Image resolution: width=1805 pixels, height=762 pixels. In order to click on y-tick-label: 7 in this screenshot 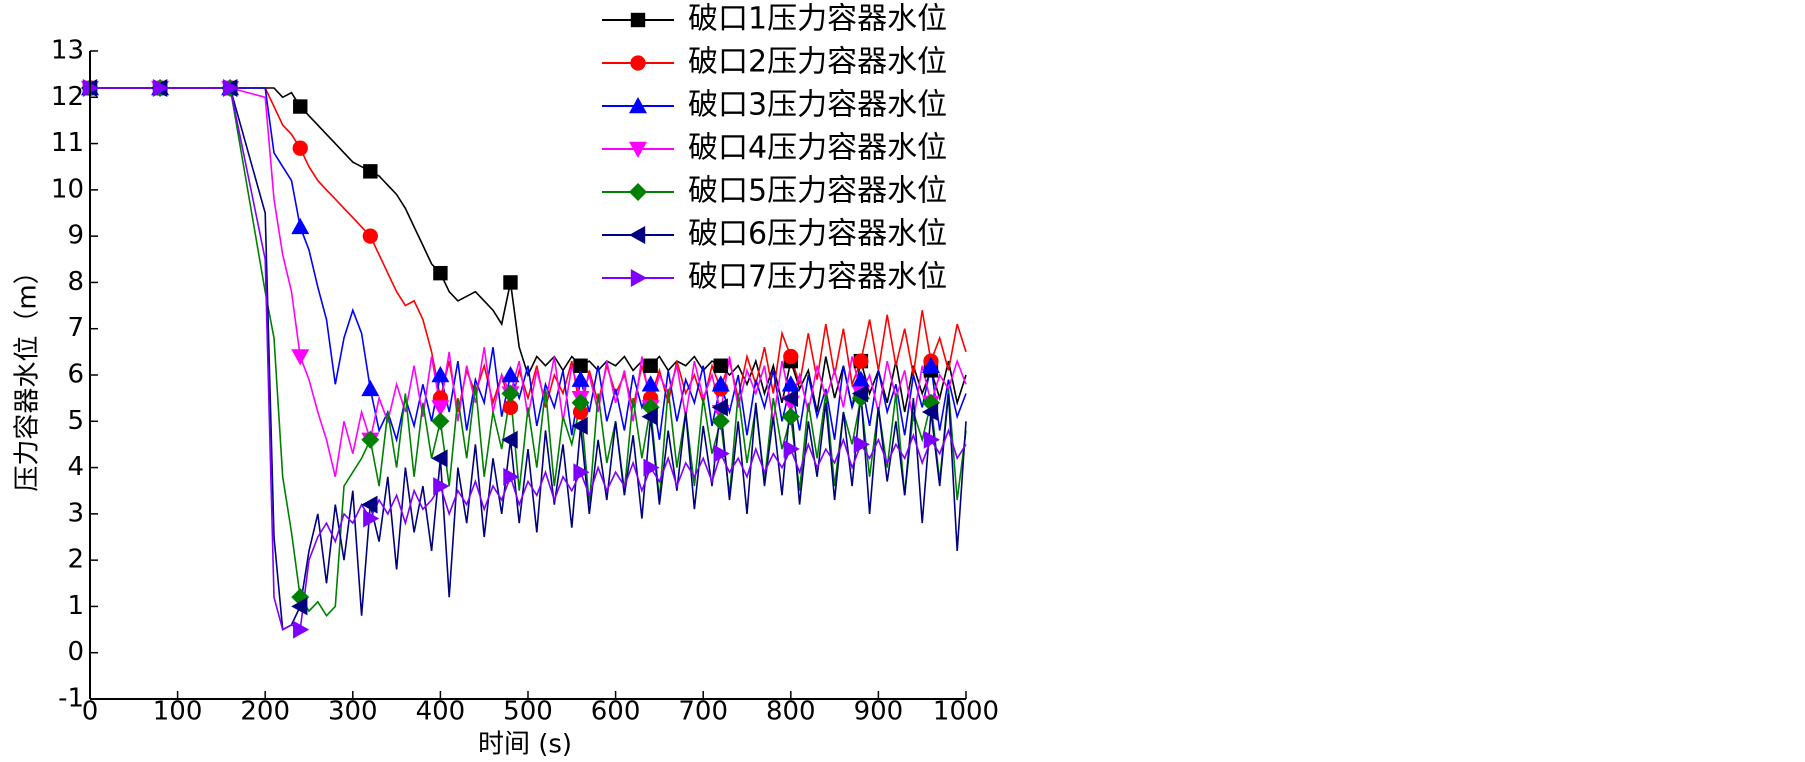, I will do `click(75, 328)`.